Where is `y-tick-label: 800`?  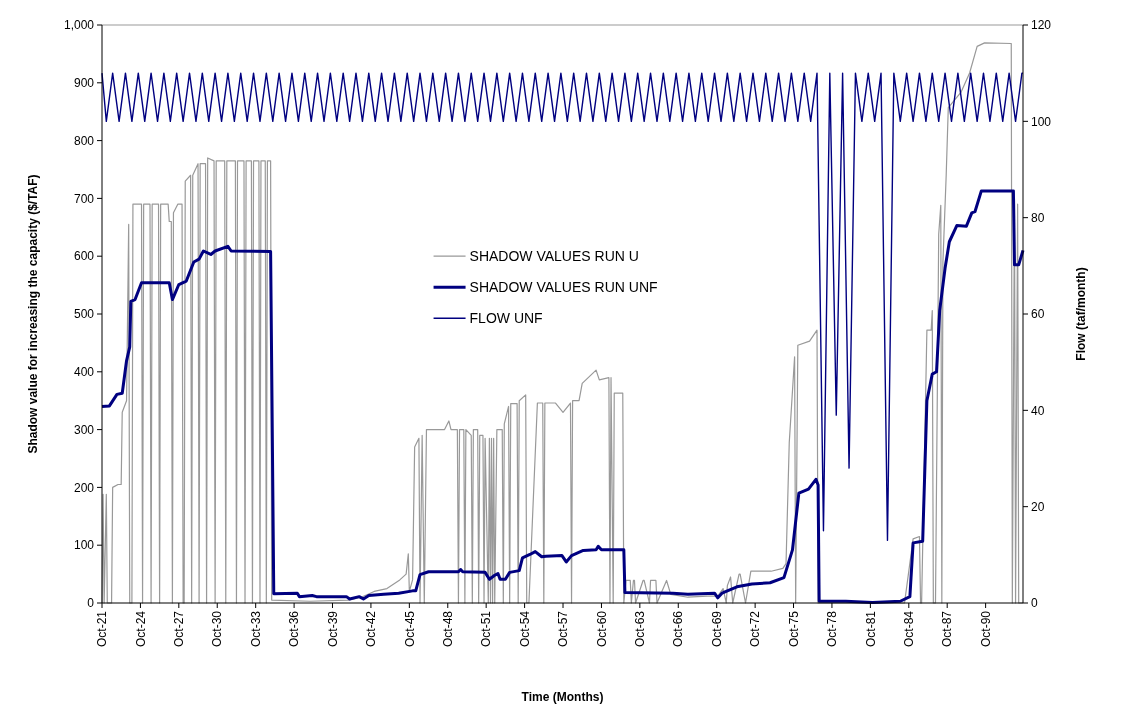 y-tick-label: 800 is located at coordinates (84, 140).